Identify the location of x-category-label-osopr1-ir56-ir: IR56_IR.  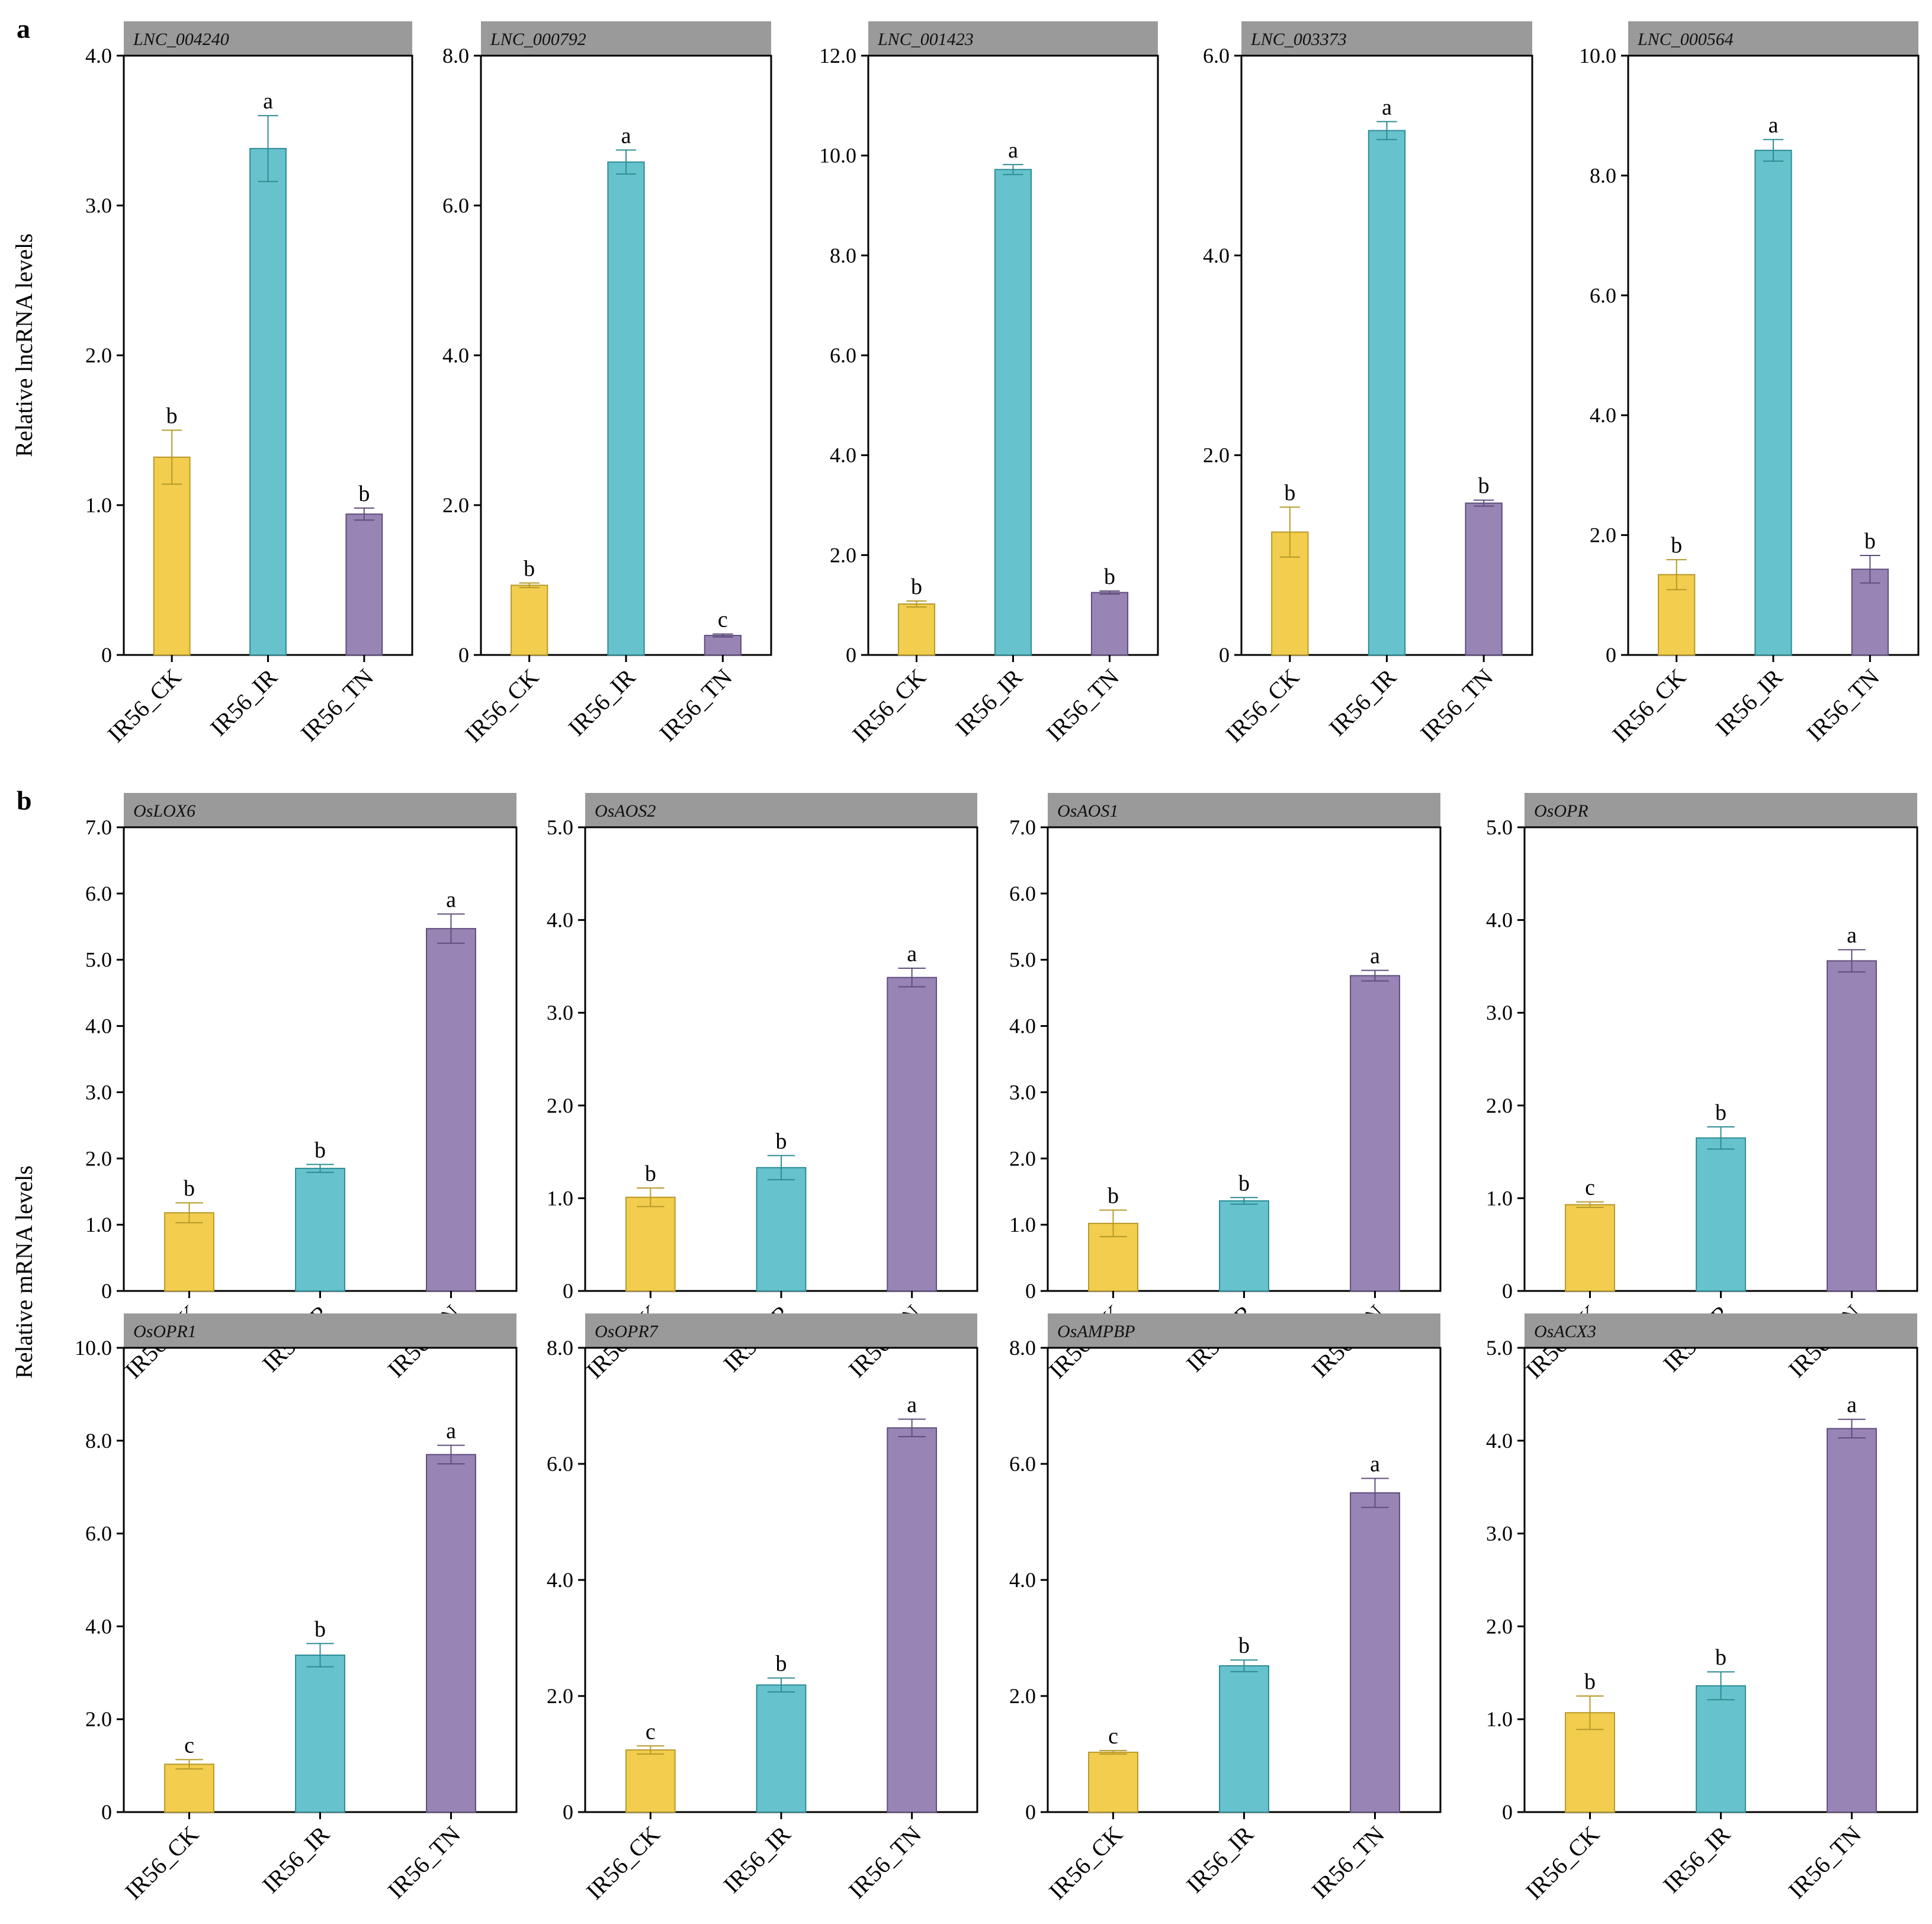
(296, 1859).